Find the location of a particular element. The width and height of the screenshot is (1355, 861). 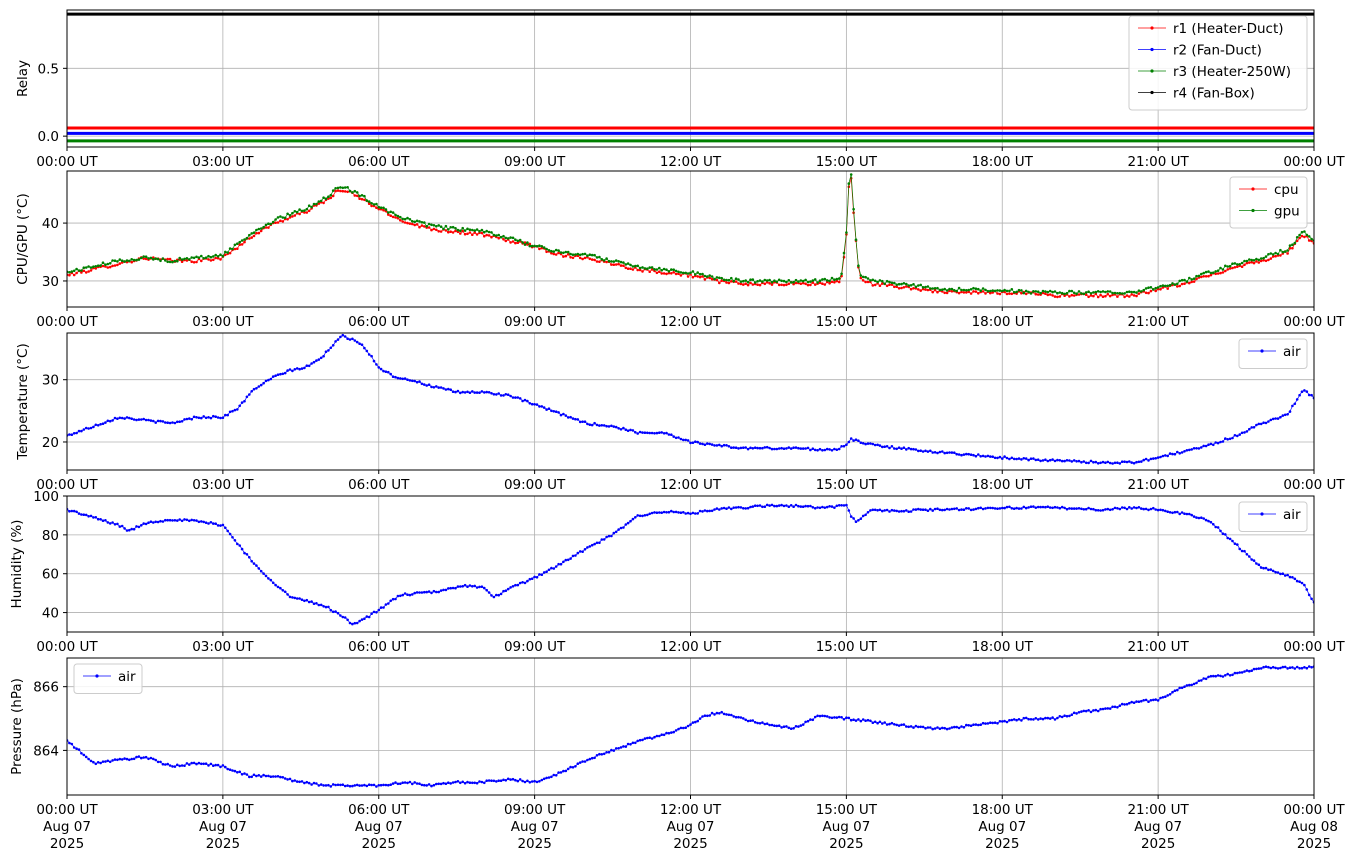

x-tick-label: 00:00 UT is located at coordinates (67, 322).